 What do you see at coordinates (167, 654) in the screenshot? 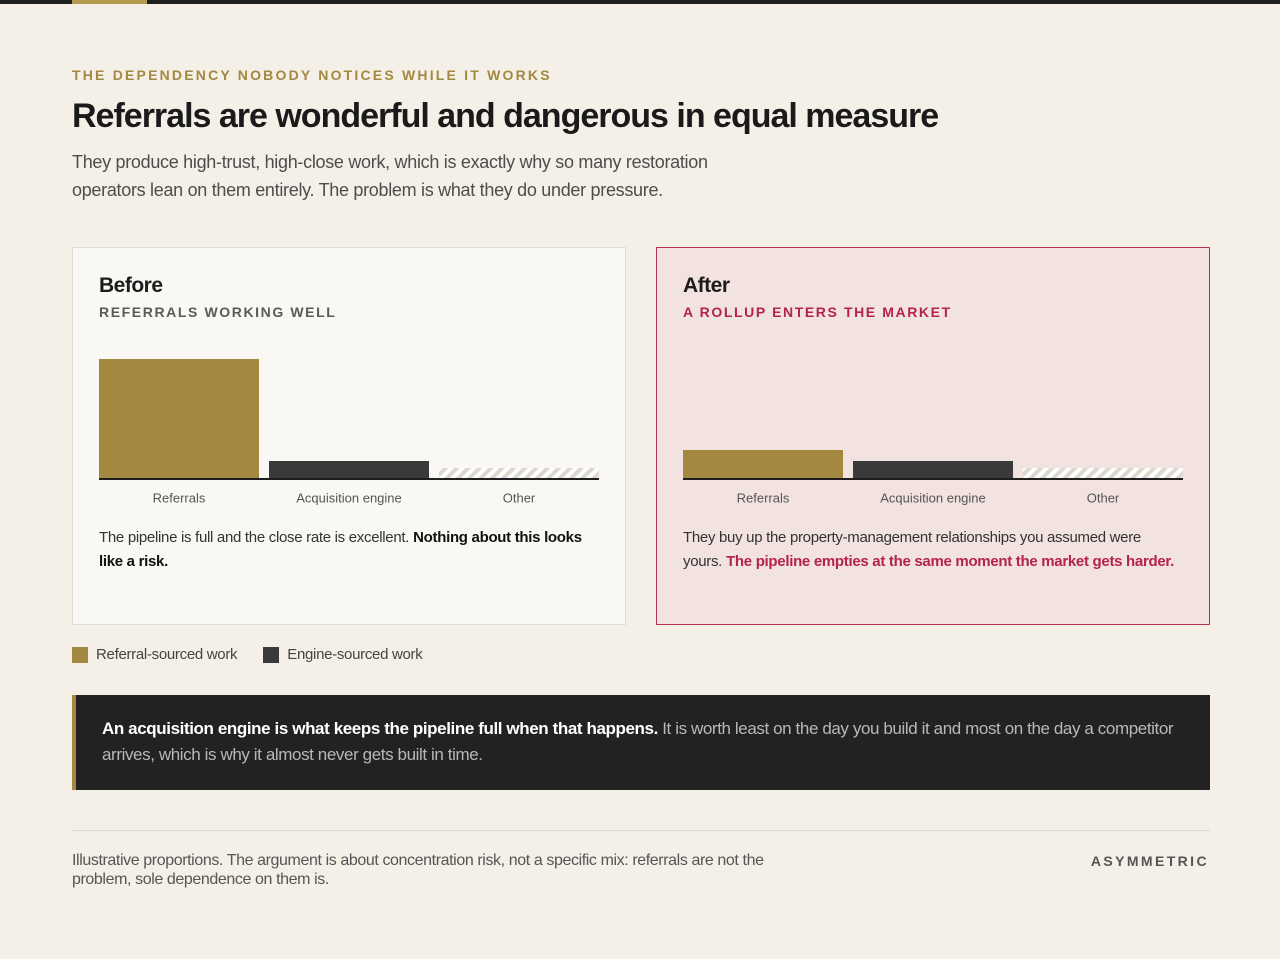
I see `legend-label: Referral-sourced work` at bounding box center [167, 654].